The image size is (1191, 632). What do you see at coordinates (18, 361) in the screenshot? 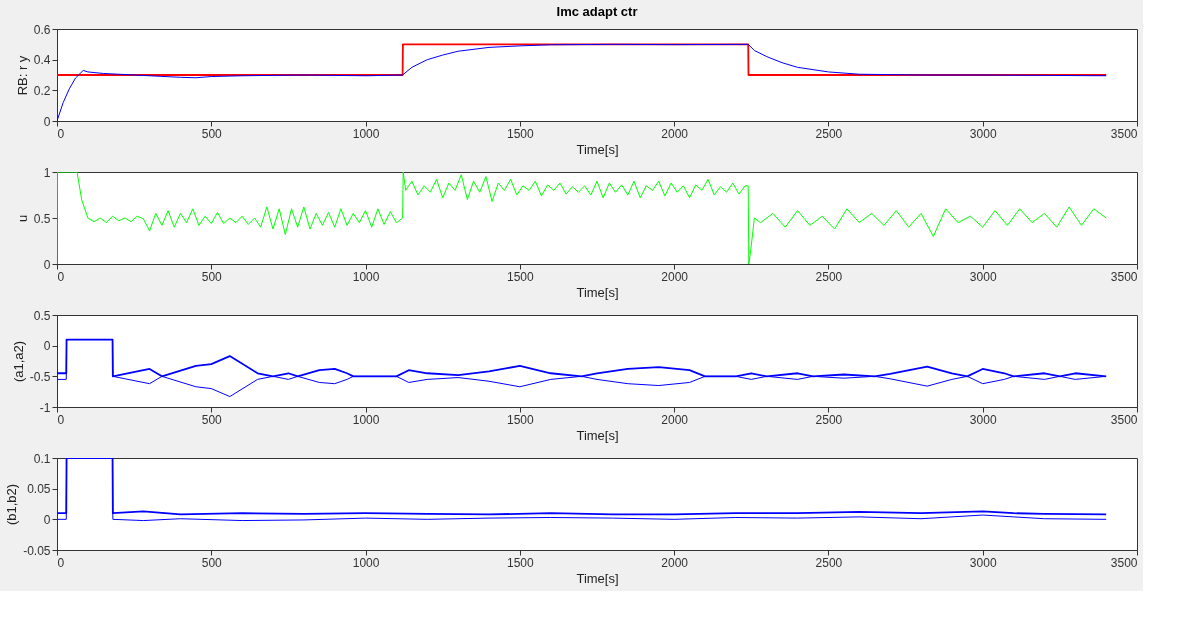
I see `y-axis-title: (a1,a2)` at bounding box center [18, 361].